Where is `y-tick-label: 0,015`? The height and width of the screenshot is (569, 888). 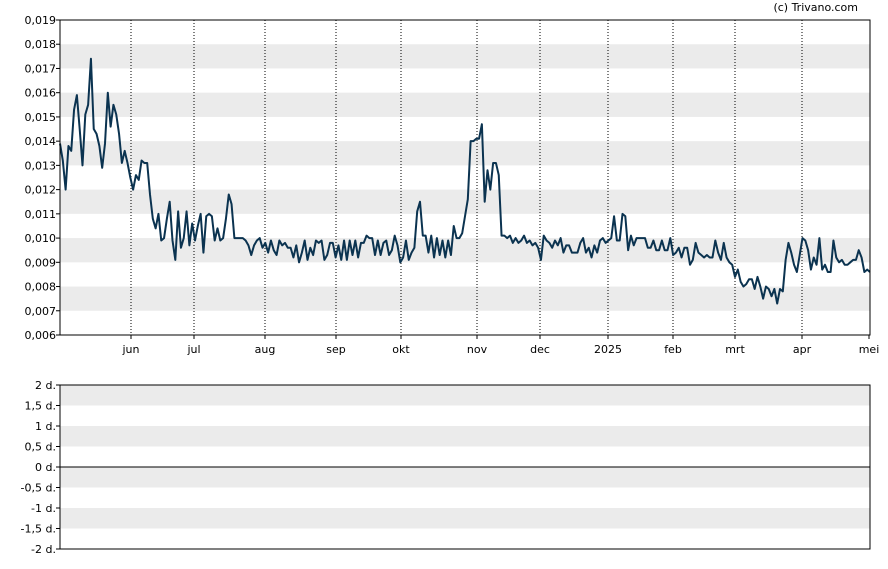
y-tick-label: 0,015 is located at coordinates (41, 117).